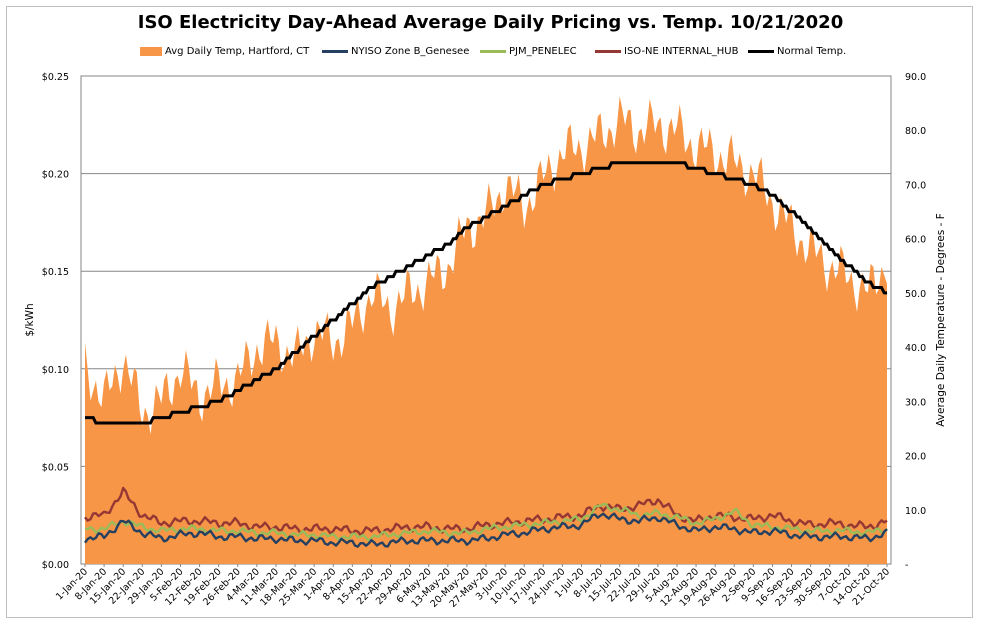 This screenshot has width=981, height=630. What do you see at coordinates (237, 51) in the screenshot?
I see `legend-label-temp-area: Avg Daily Temp, Hartford, CT` at bounding box center [237, 51].